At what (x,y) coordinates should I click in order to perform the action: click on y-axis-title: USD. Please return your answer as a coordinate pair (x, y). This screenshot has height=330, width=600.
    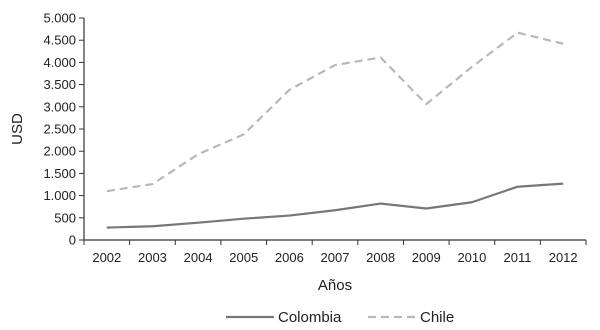
    Looking at the image, I should click on (17, 129).